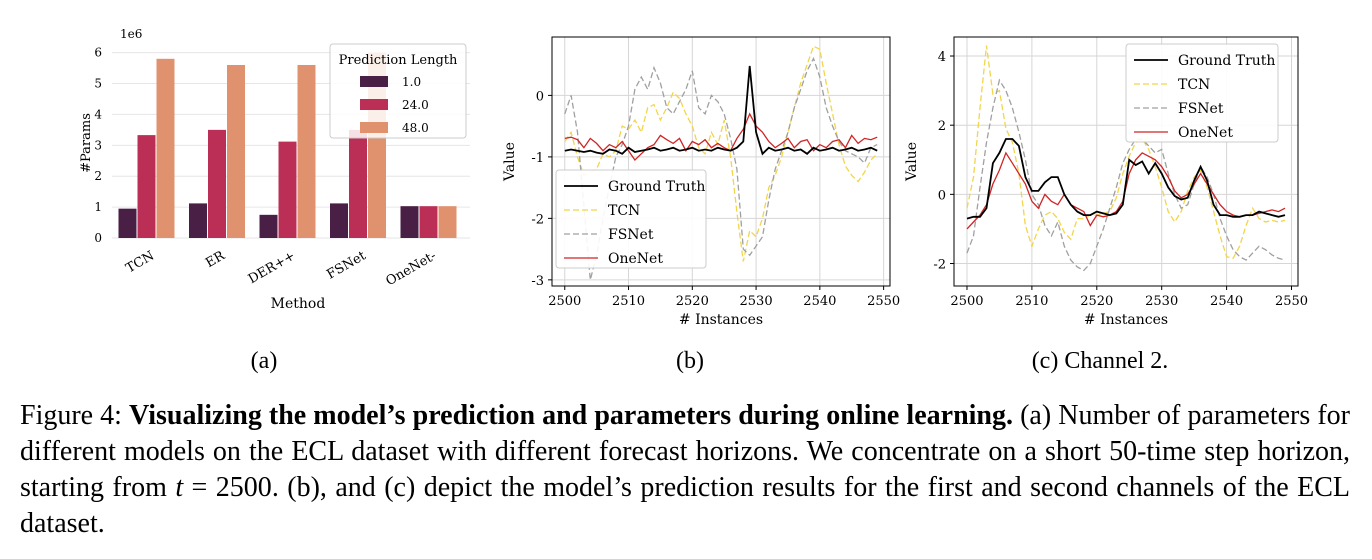 This screenshot has height=559, width=1372. I want to click on legend-label: 48.0, so click(415, 128).